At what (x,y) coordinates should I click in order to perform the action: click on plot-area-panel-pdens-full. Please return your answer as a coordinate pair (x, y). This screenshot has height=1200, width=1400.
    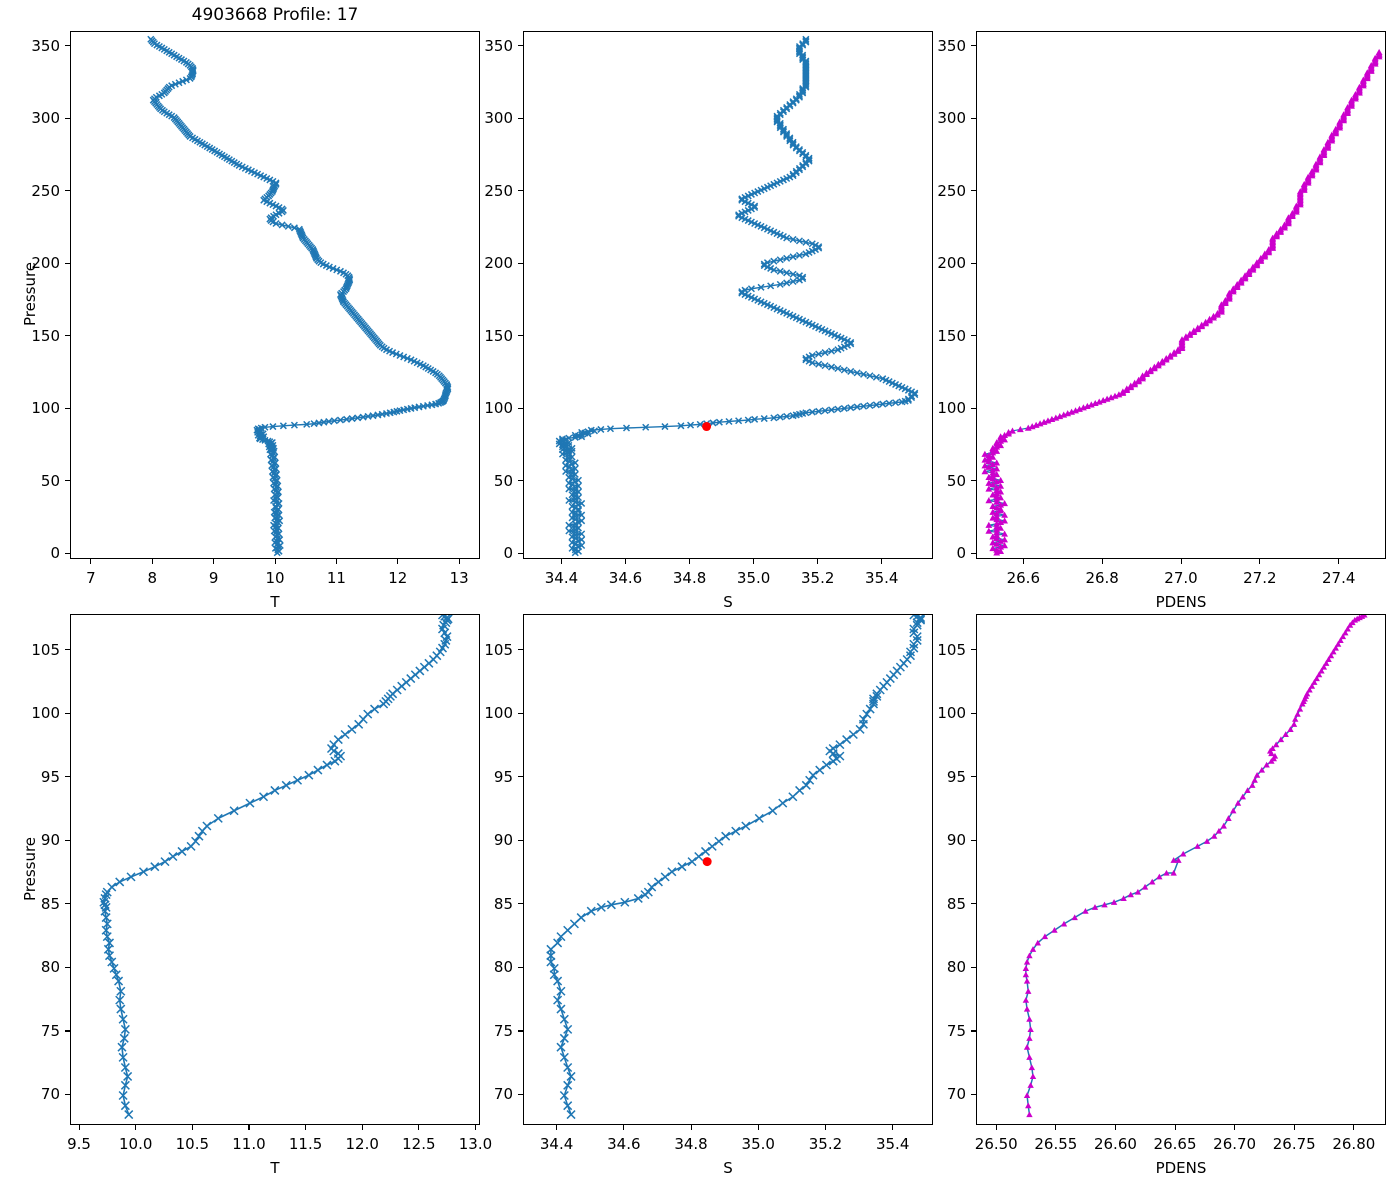
    Looking at the image, I should click on (1181, 295).